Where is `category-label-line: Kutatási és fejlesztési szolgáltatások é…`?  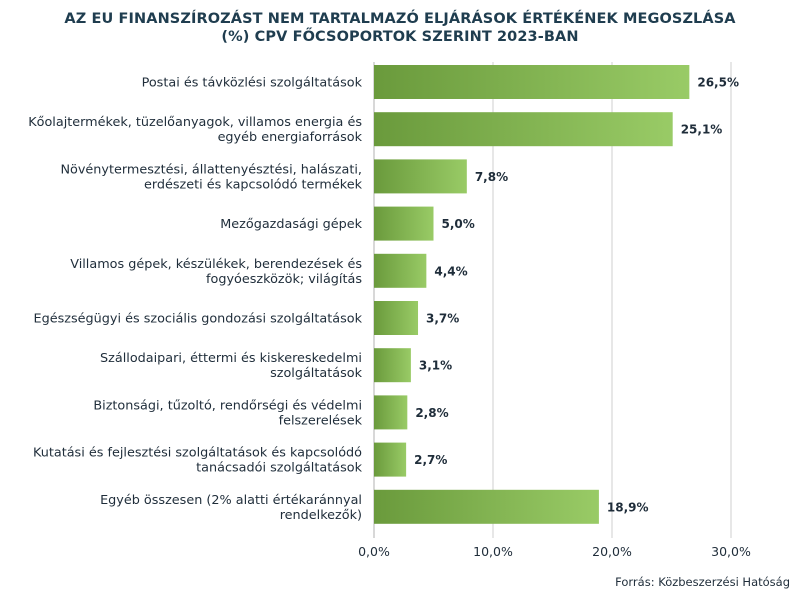 category-label-line: Kutatási és fejlesztési szolgáltatások é… is located at coordinates (197, 453).